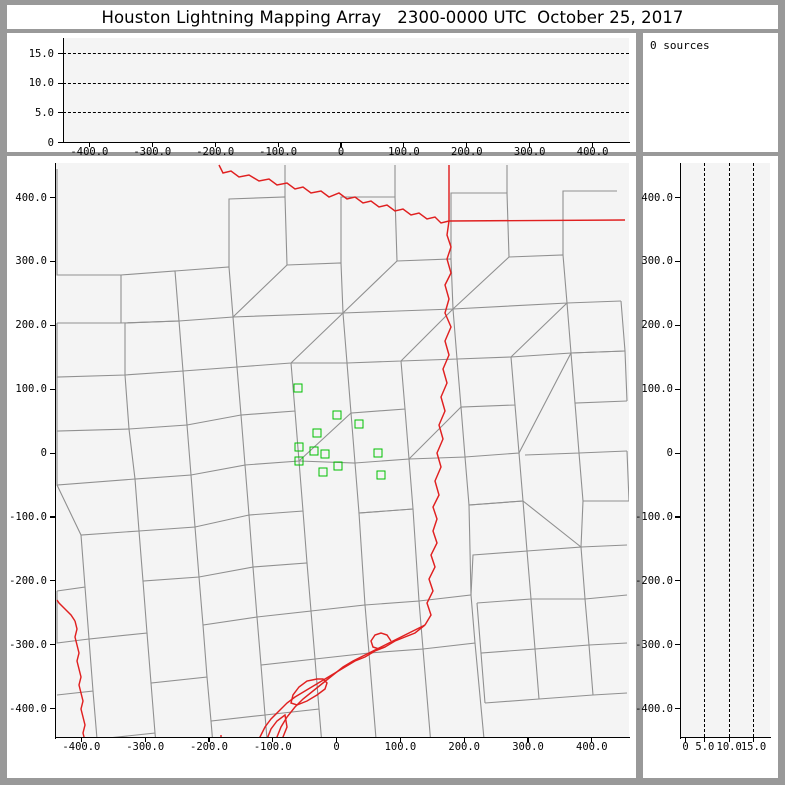  What do you see at coordinates (31, 261) in the screenshot?
I see `map-y-tick-label-300: 300.0` at bounding box center [31, 261].